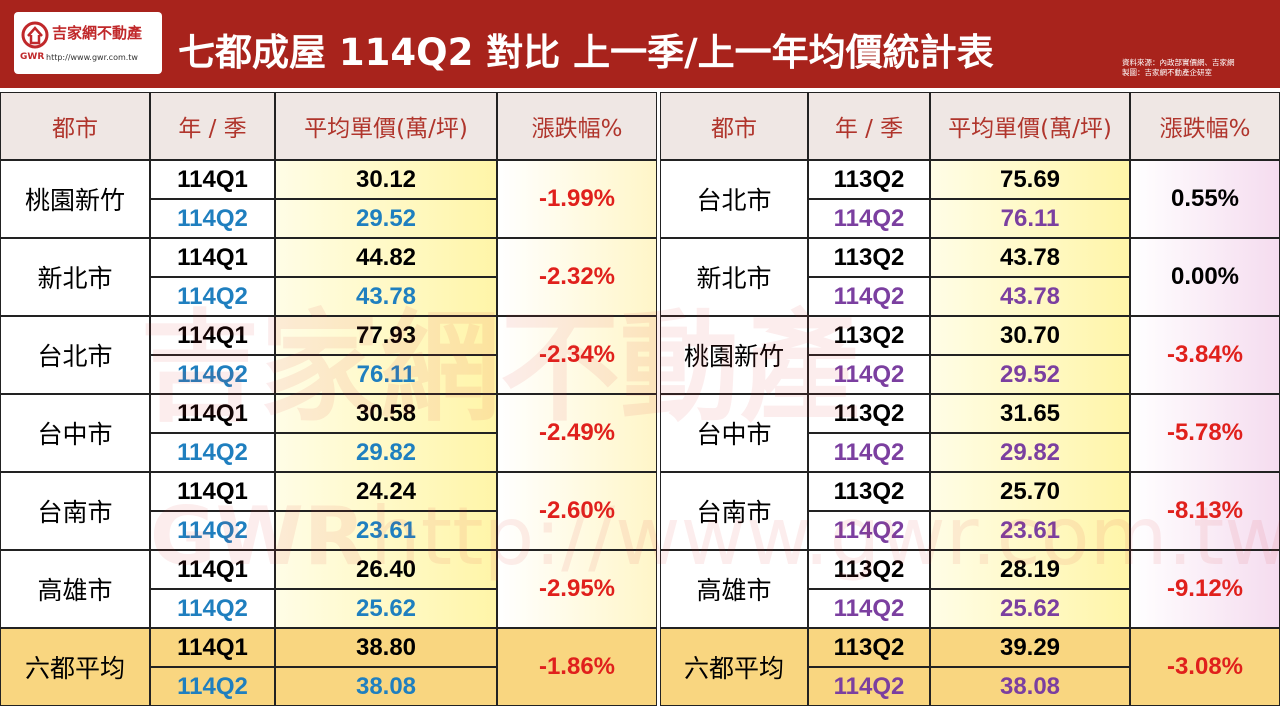  What do you see at coordinates (1205, 355) in the screenshot?
I see `change-cell: -3.84%` at bounding box center [1205, 355].